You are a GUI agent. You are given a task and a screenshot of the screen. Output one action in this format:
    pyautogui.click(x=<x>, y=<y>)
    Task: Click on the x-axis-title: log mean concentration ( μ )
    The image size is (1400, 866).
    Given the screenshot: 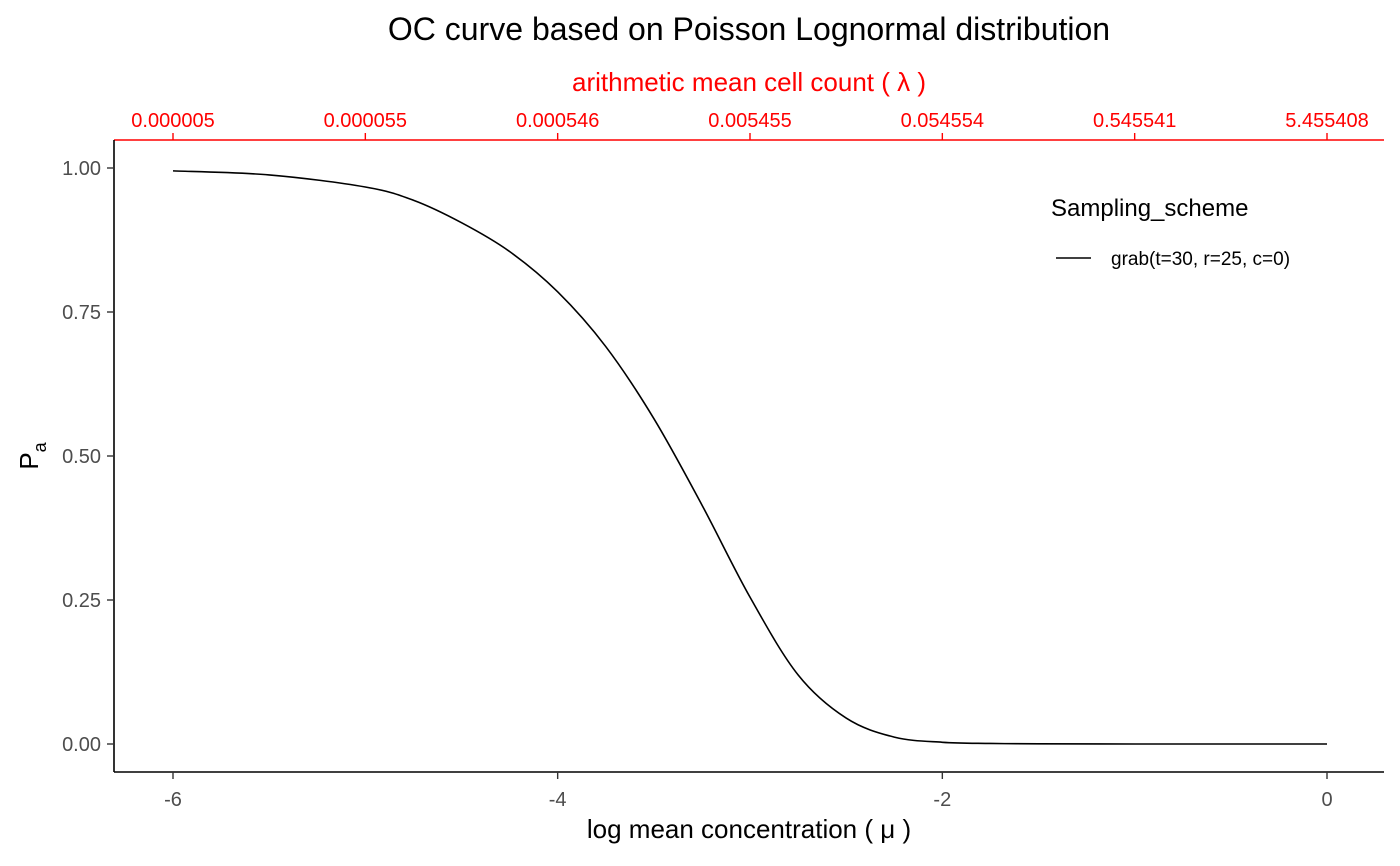 What is the action you would take?
    pyautogui.click(x=749, y=829)
    